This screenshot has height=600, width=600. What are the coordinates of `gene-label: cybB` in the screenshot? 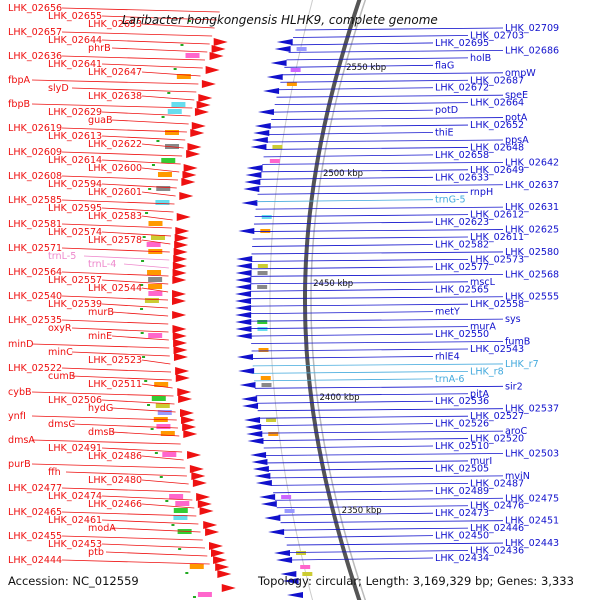 It's located at (20, 392).